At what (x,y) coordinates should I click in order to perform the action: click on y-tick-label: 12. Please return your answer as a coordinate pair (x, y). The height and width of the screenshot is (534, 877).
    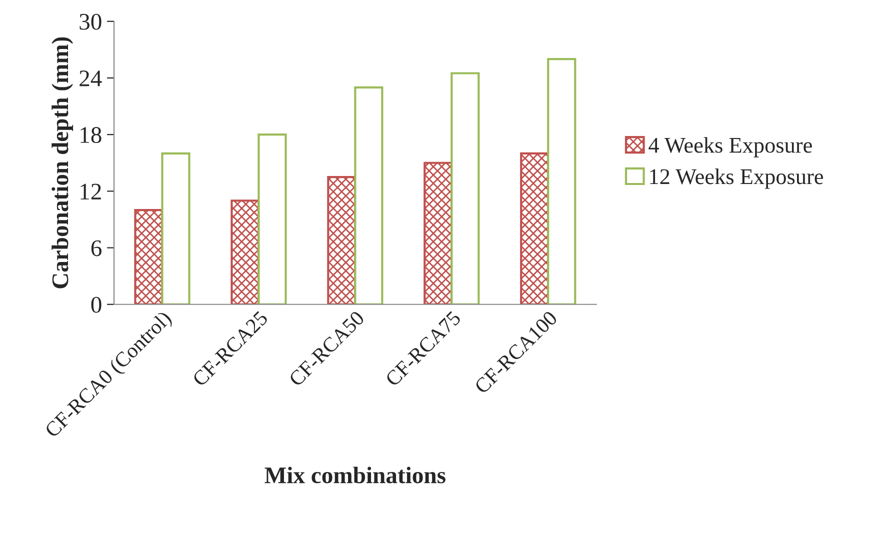
    Looking at the image, I should click on (90, 192).